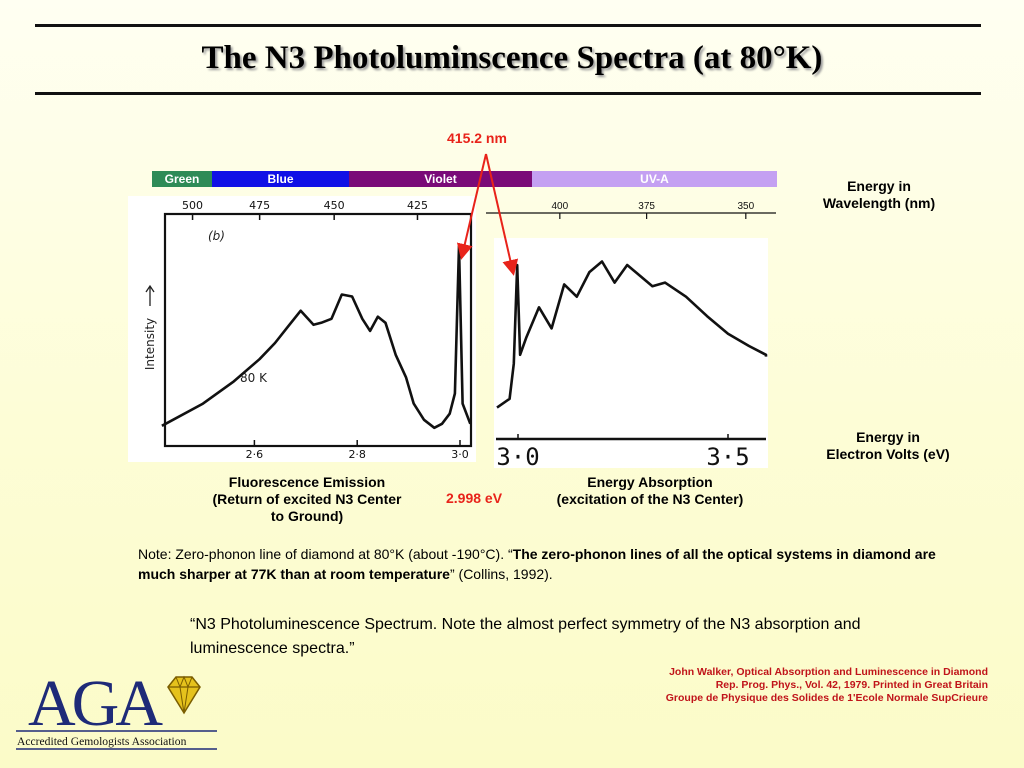  I want to click on emission-bottom-tick-label: 2·6, so click(255, 454).